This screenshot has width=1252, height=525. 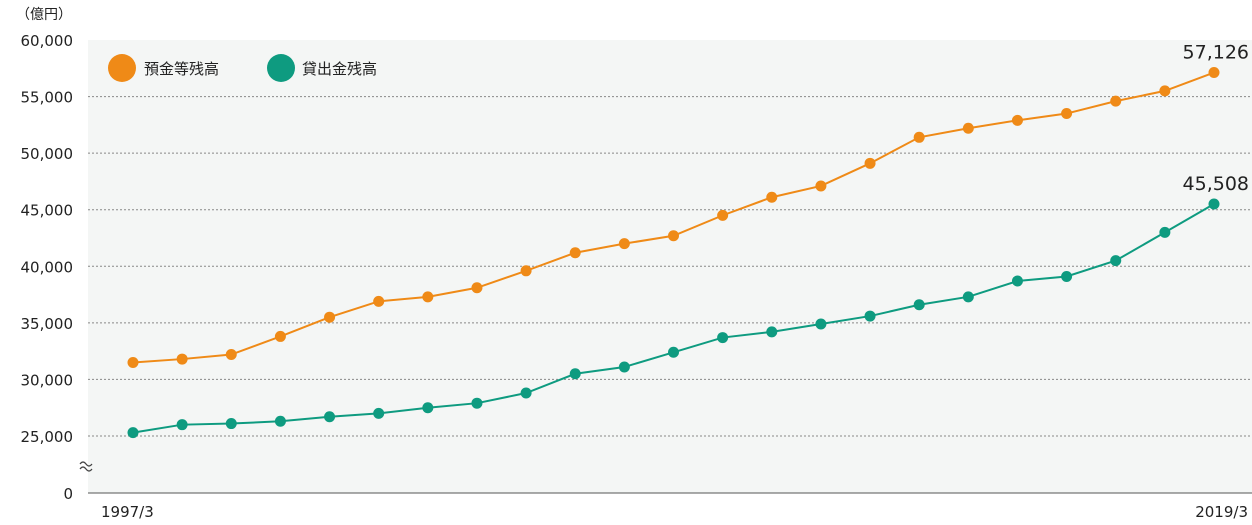 I want to click on y-tick-label: 50,000, so click(x=47, y=154).